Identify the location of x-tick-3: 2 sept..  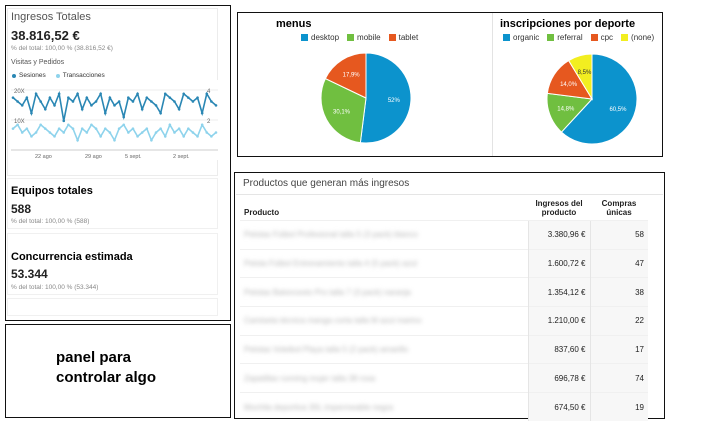
(181, 157).